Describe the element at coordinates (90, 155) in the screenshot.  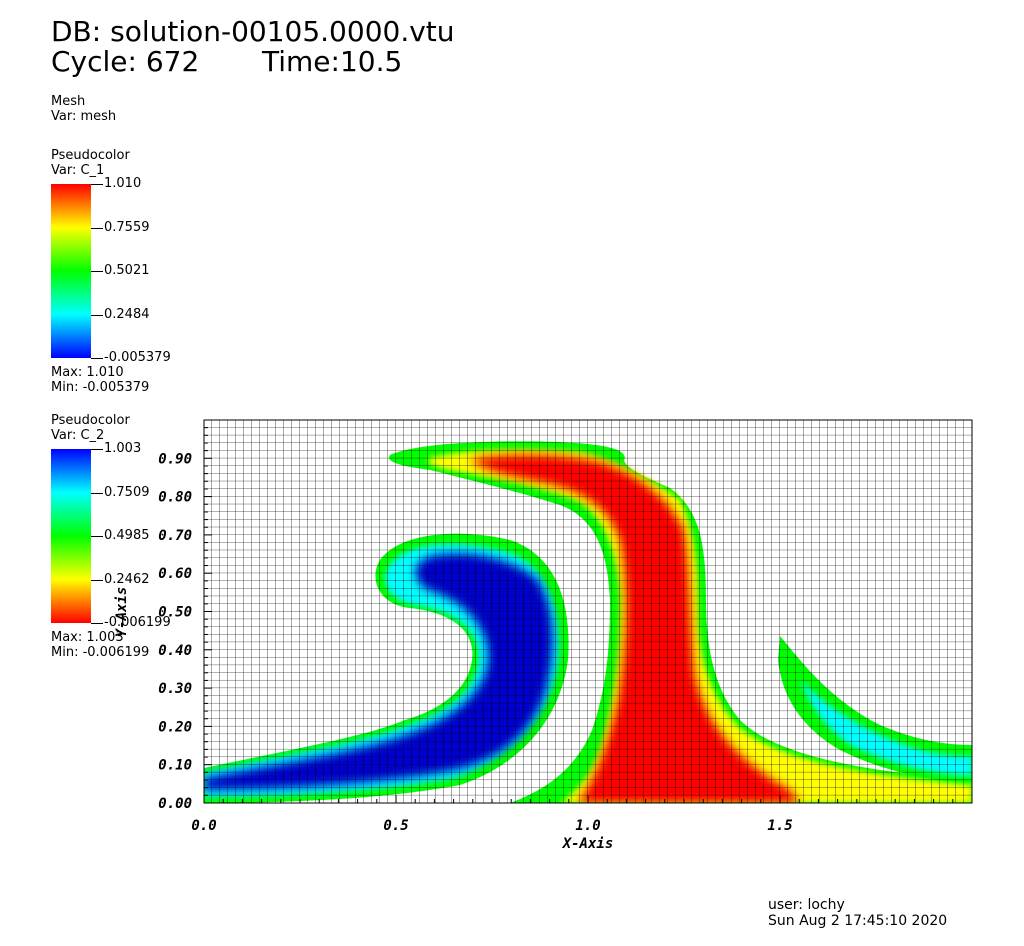
I see `c1-legend-title: Pseudocolor` at that location.